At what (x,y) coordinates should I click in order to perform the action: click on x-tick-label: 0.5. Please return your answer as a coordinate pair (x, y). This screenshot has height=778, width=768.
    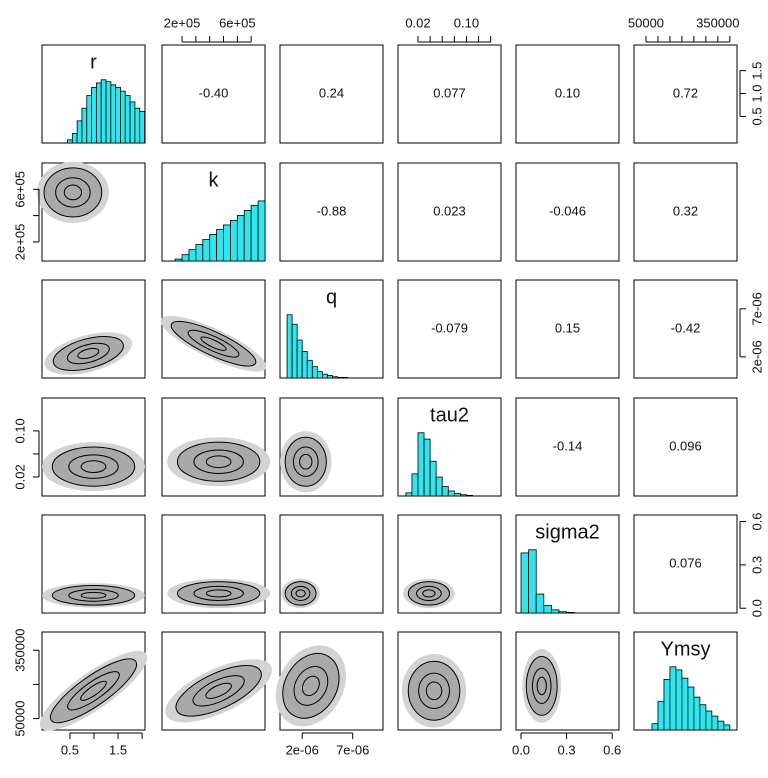
    Looking at the image, I should click on (70, 749).